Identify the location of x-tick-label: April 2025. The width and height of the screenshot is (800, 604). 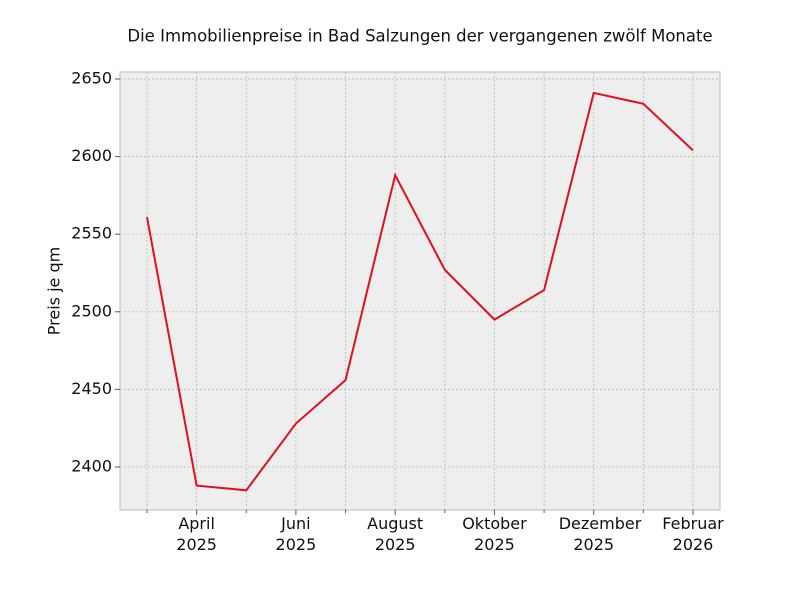
(196, 534).